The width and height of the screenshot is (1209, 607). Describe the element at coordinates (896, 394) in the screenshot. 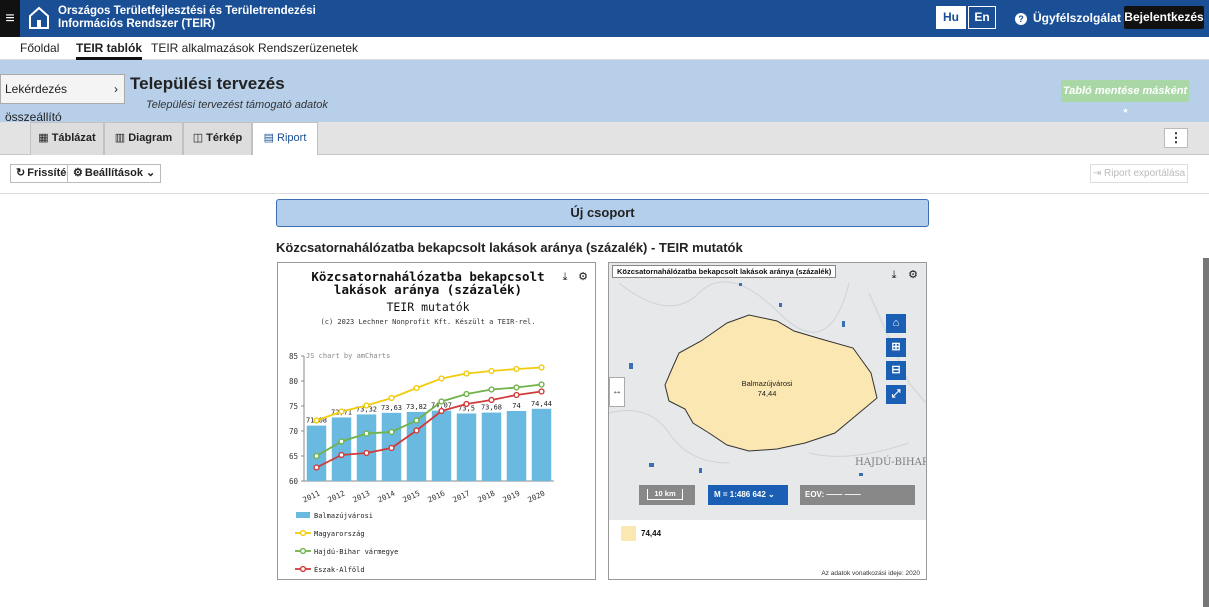

I see `fullscreen-icon: ⤢` at that location.